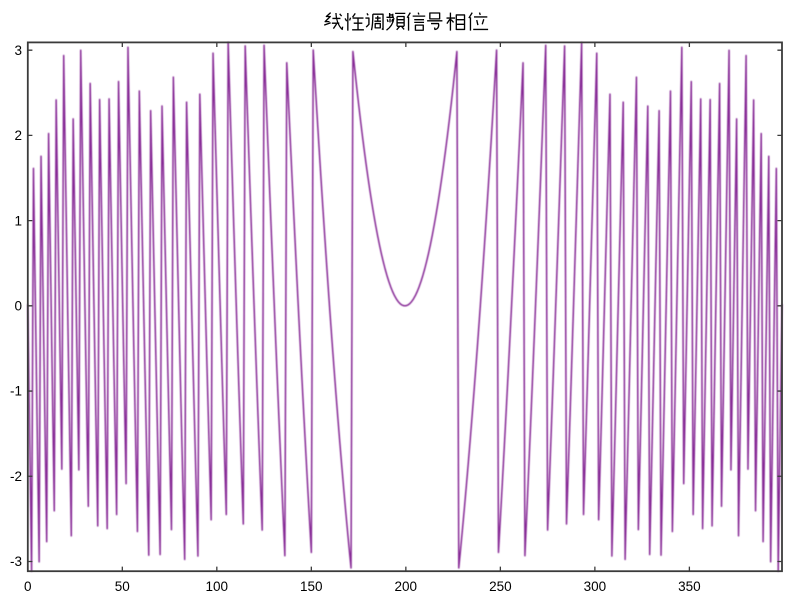  I want to click on svg-text: 200, so click(406, 586).